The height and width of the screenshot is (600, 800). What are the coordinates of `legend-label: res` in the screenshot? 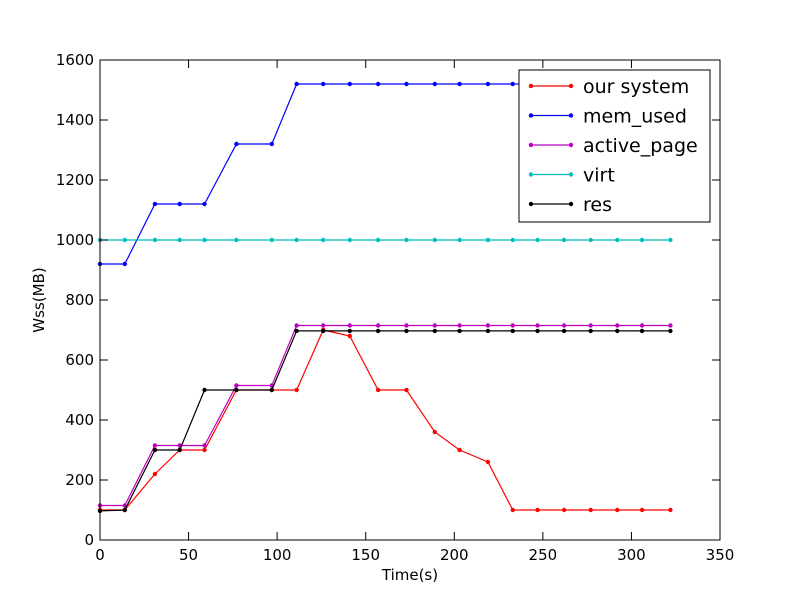 It's located at (597, 205).